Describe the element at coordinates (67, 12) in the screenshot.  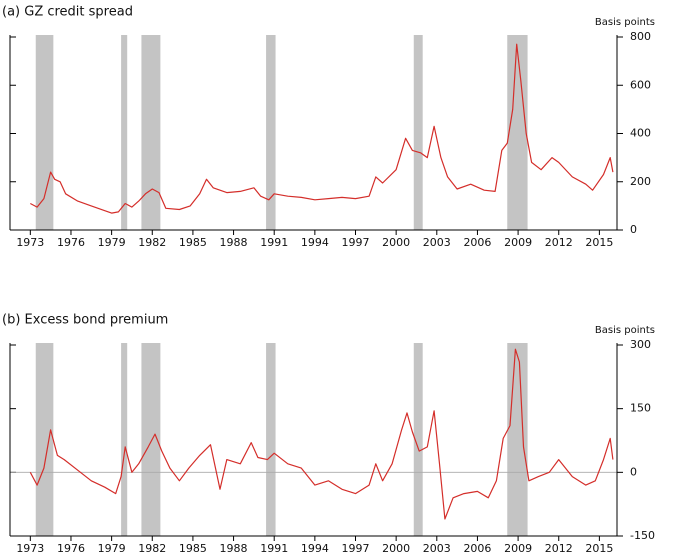
I see `chart-title: (a) GZ credit spread` at that location.